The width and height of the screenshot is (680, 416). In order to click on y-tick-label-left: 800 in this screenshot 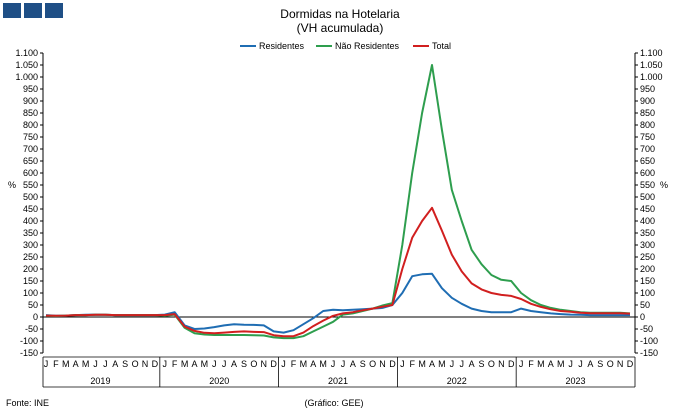, I will do `click(30, 125)`.